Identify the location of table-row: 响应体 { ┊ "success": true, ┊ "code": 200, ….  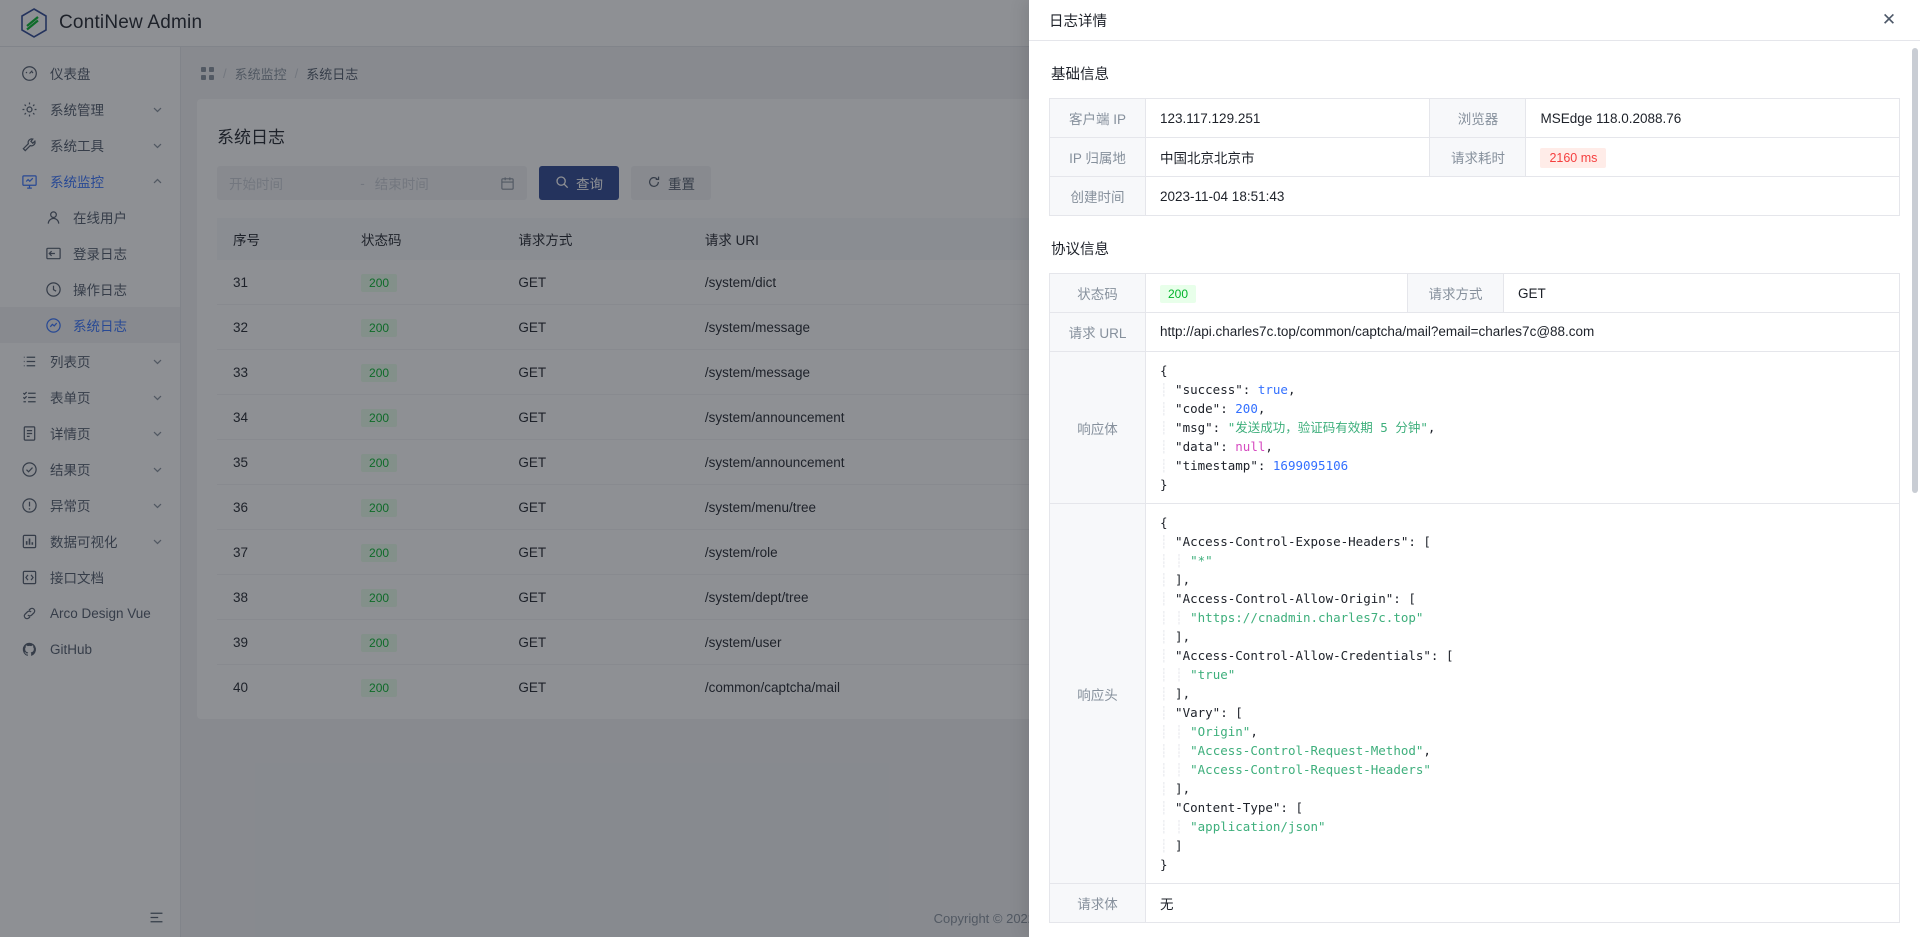
(1474, 427).